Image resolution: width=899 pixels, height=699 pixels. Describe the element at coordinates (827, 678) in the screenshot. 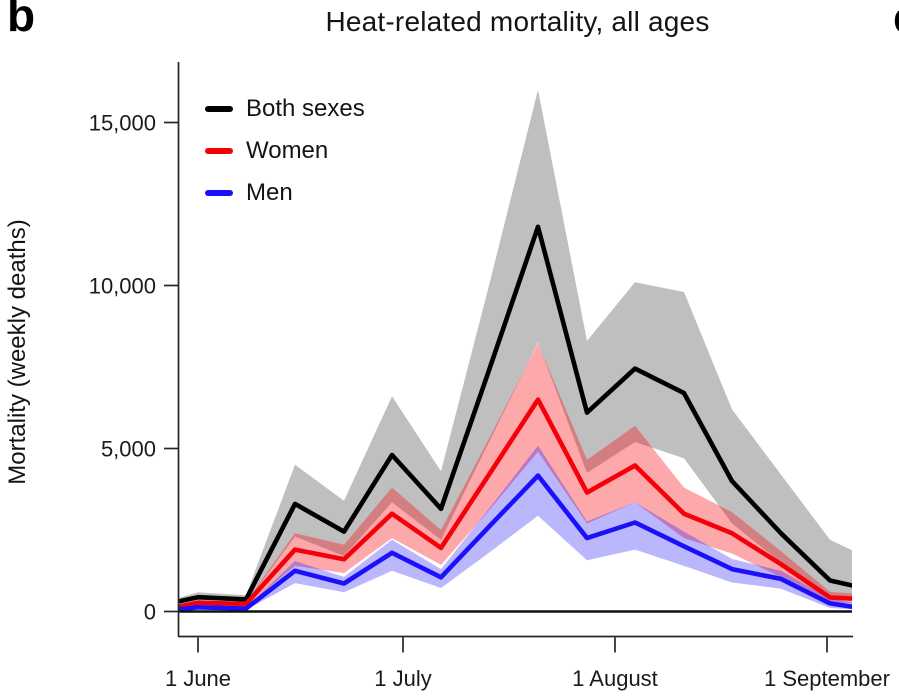

I see `x-tick-label: 1 September` at that location.